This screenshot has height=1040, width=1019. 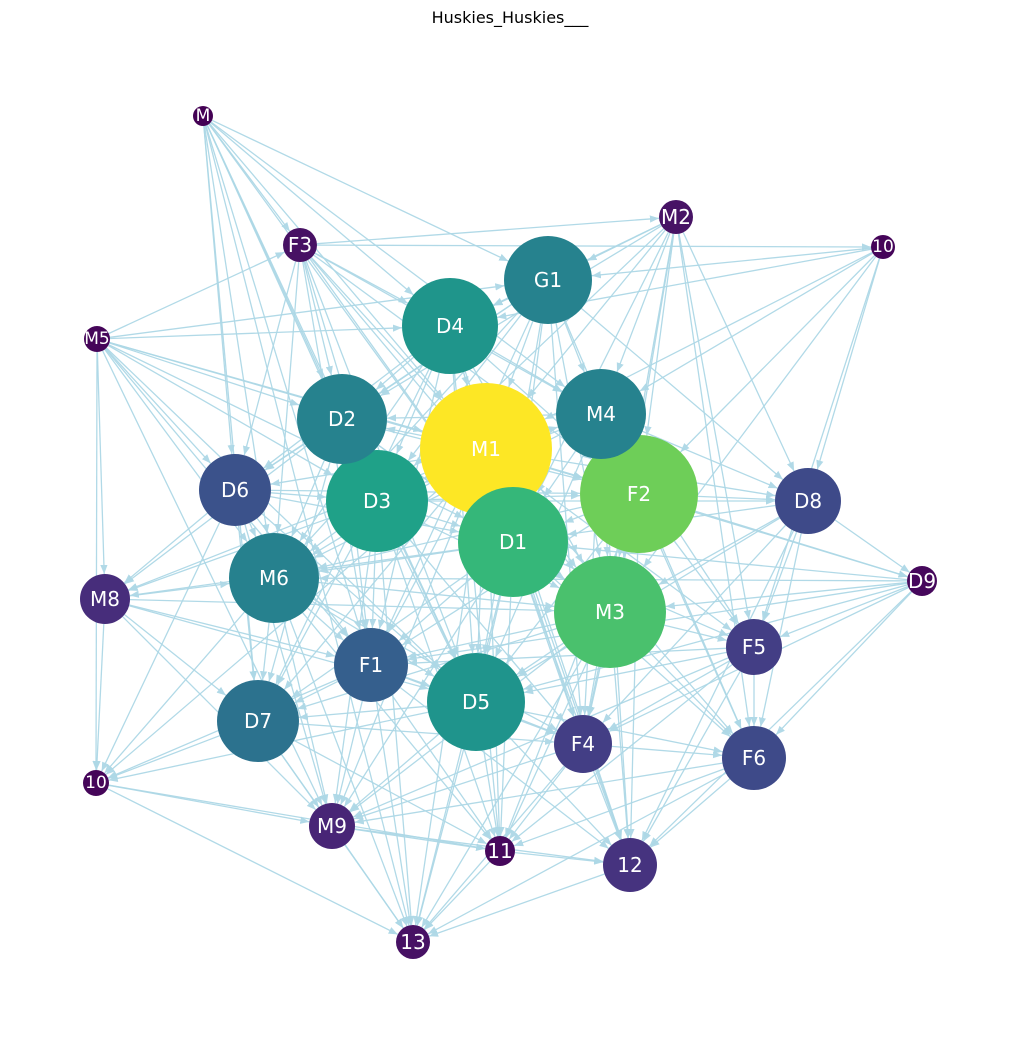 I want to click on edge-d2-d6, so click(x=284, y=457).